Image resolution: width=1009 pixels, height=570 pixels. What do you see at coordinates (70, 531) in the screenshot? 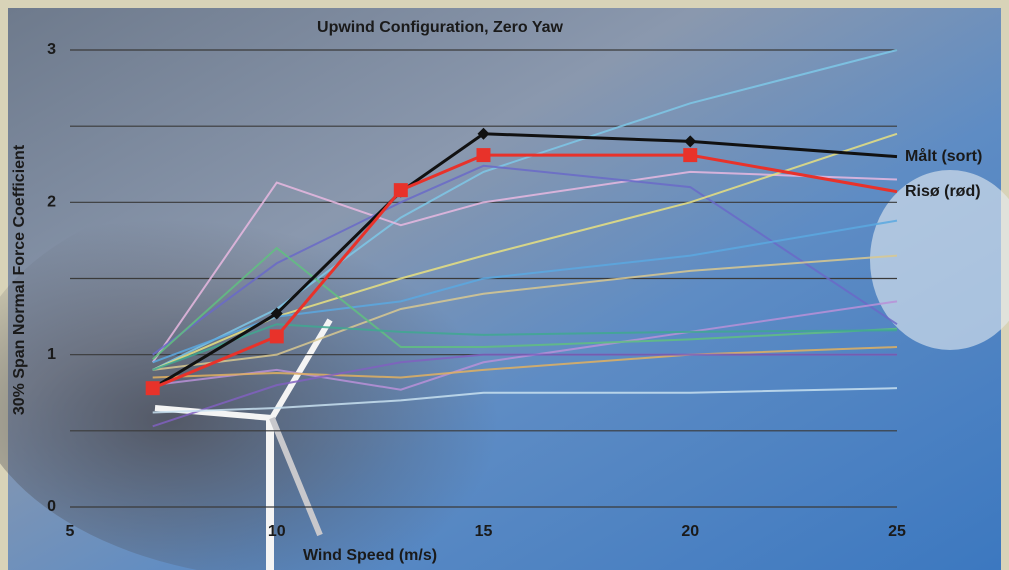
I see `x-tick-label: 5` at bounding box center [70, 531].